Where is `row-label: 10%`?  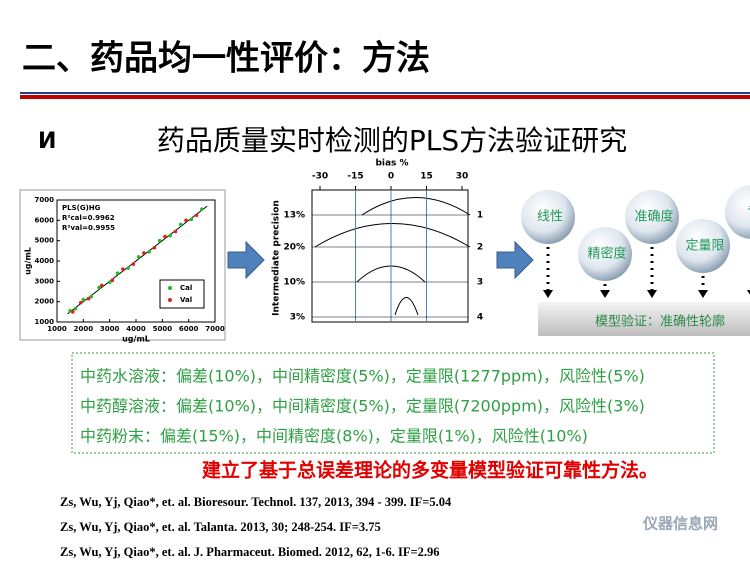
row-label: 10% is located at coordinates (294, 283).